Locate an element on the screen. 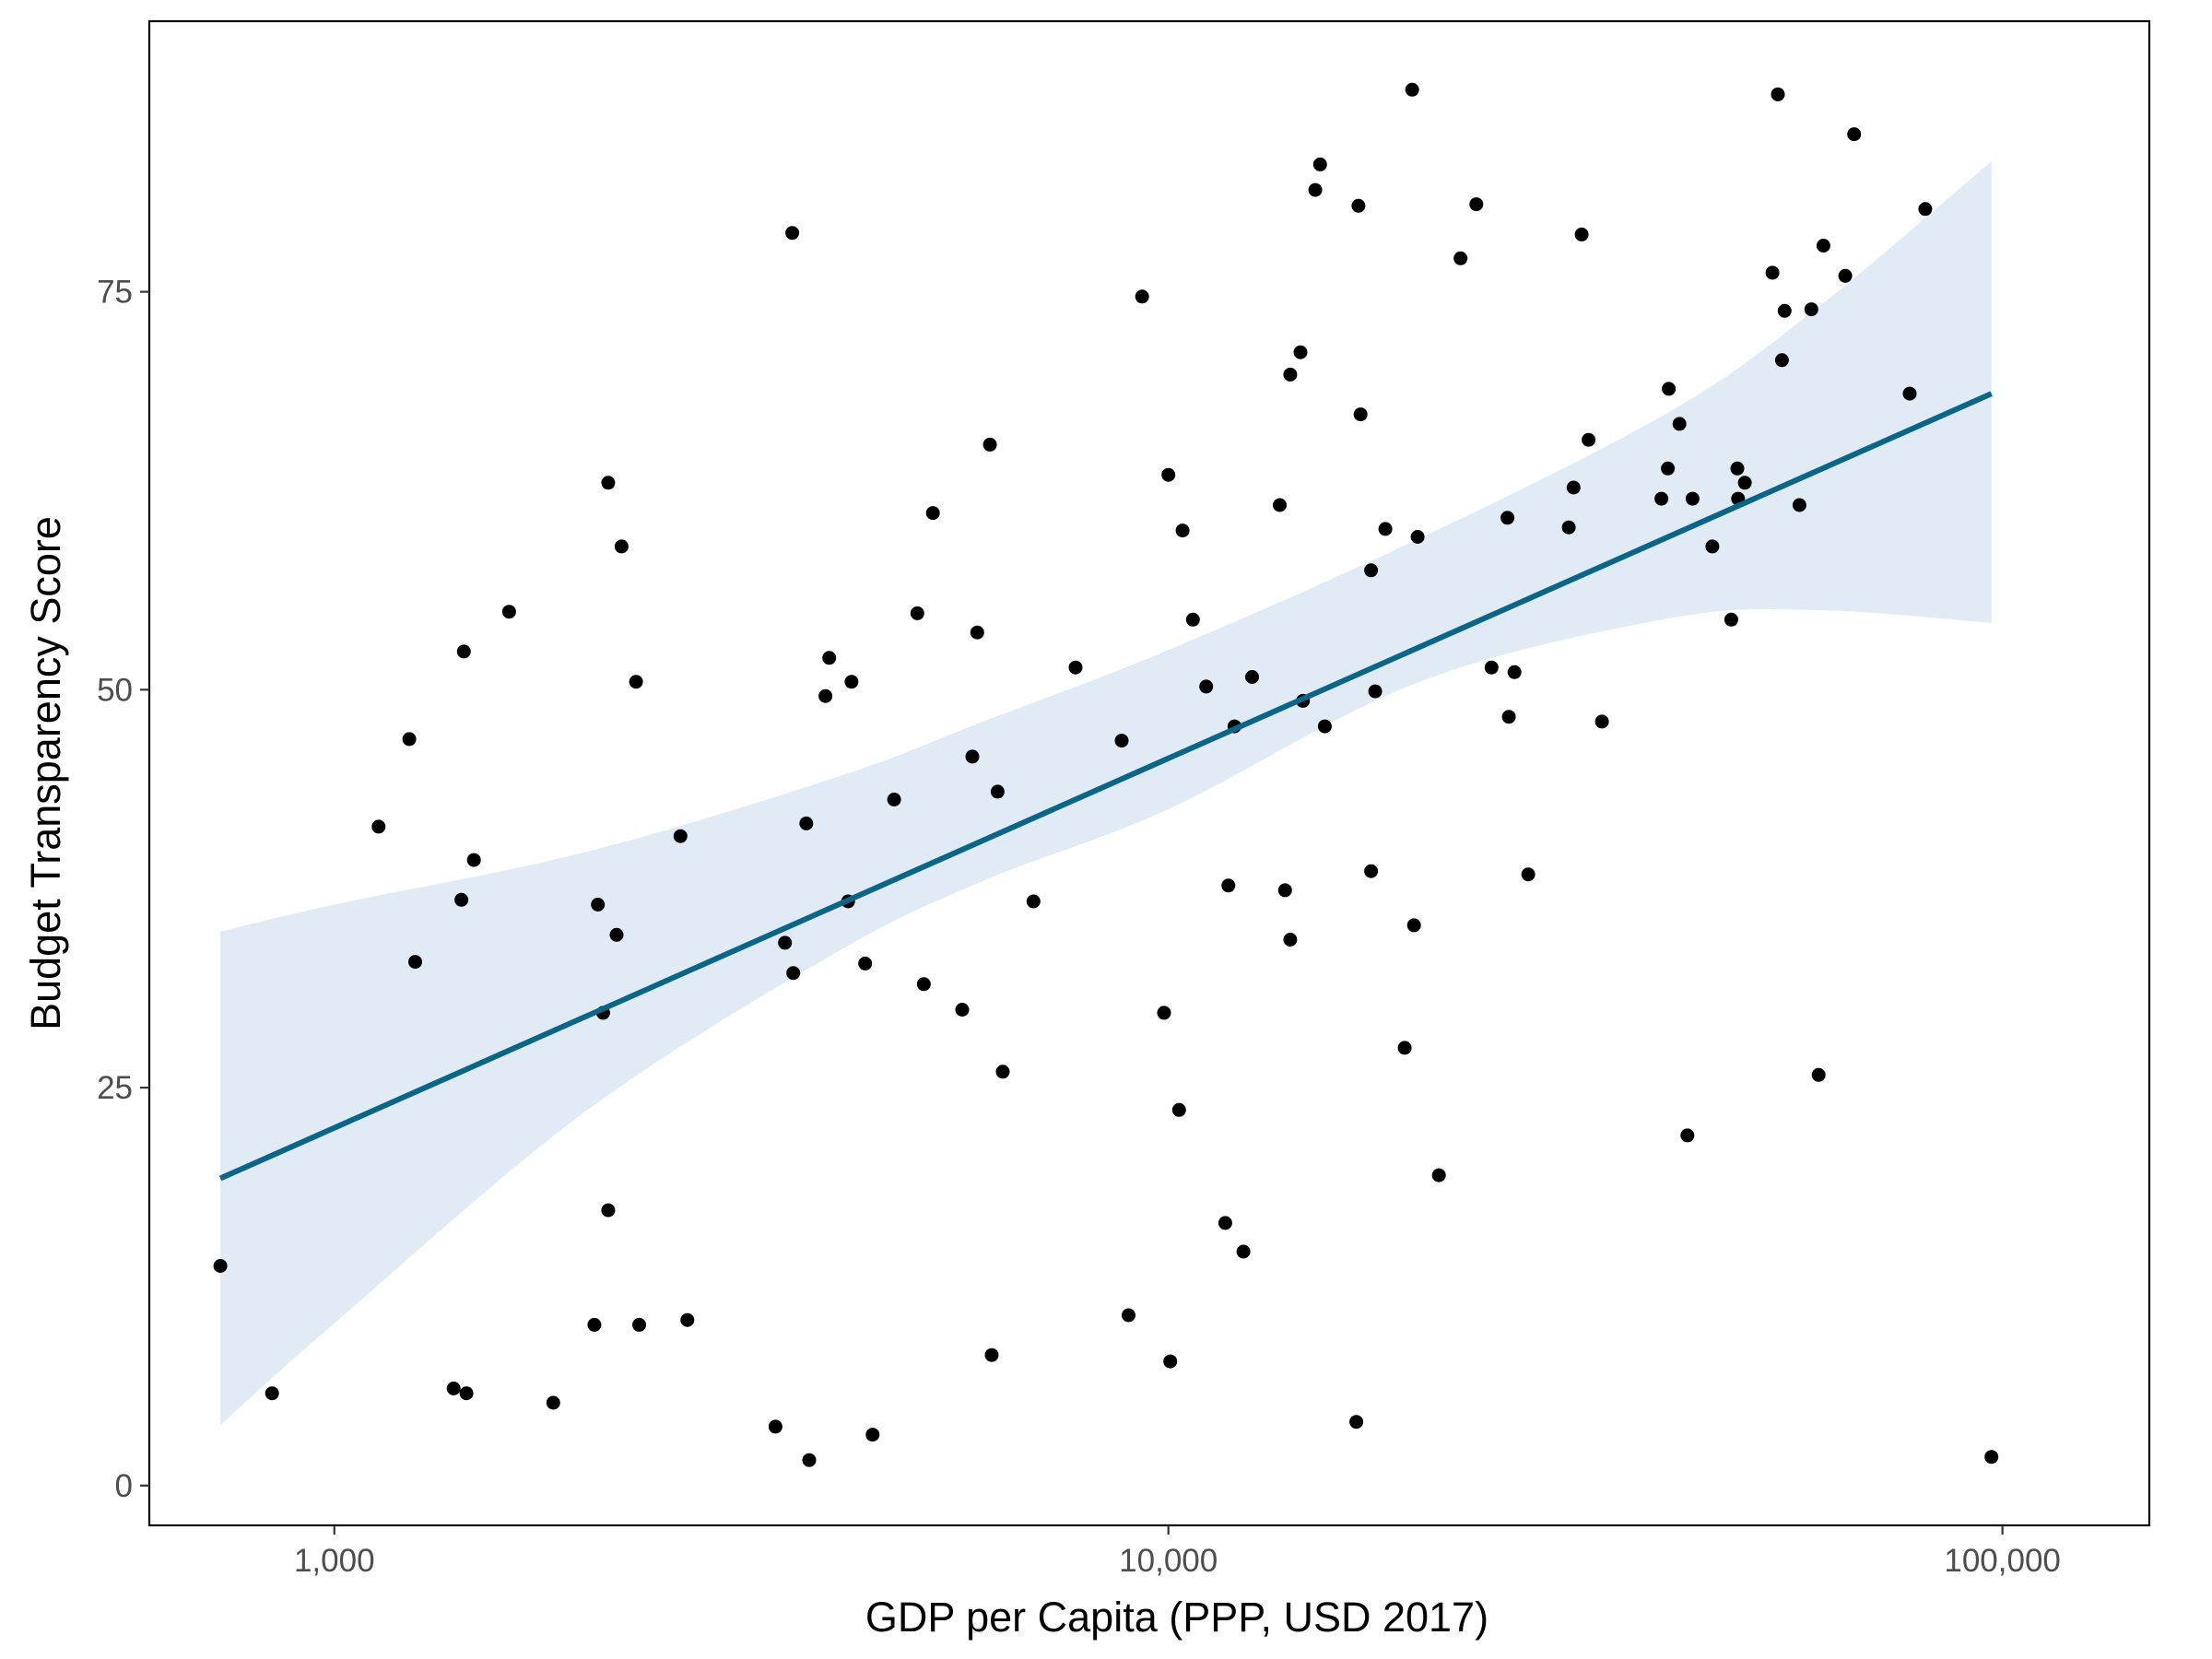  y-tick-label-1: 25 is located at coordinates (115, 1088).